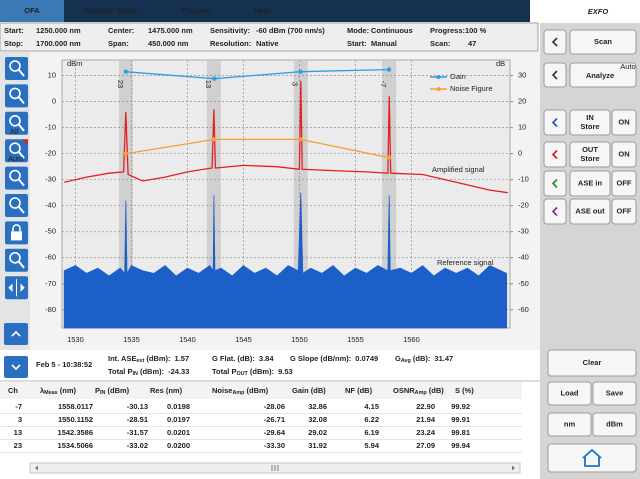 The height and width of the screenshot is (479, 640). I want to click on table-cell: -7, so click(18, 406).